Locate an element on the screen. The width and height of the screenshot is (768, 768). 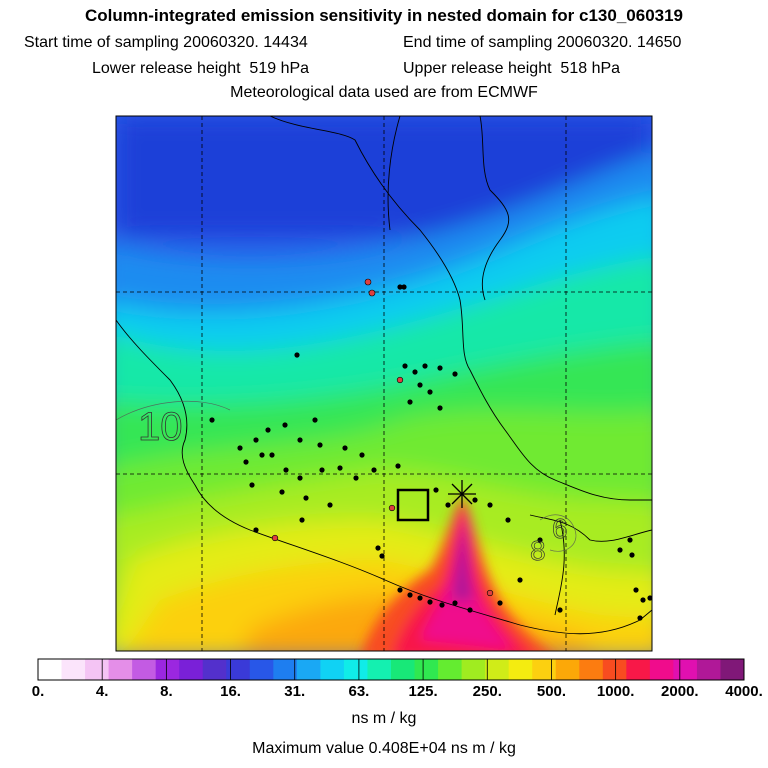
end-time-label: End time of sampling 20060320. 14650 is located at coordinates (542, 42).